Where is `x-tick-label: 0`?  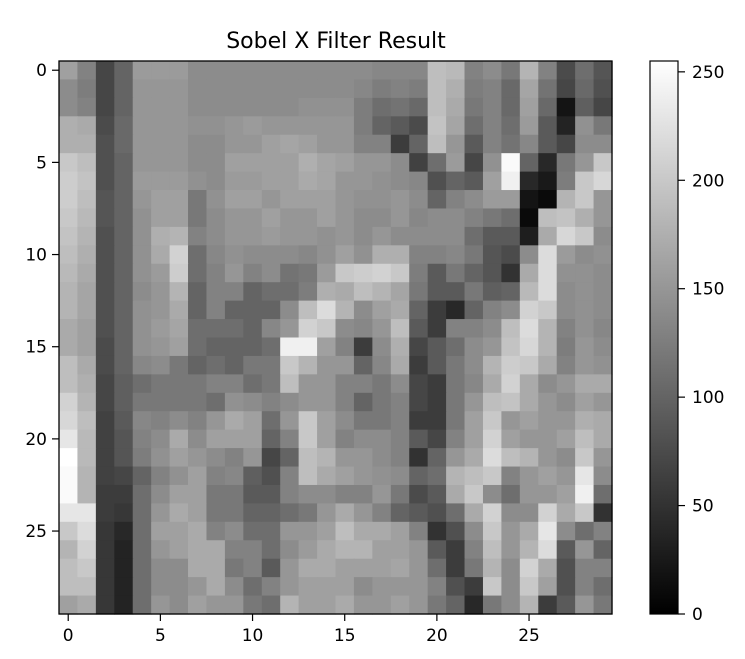 x-tick-label: 0 is located at coordinates (68, 636).